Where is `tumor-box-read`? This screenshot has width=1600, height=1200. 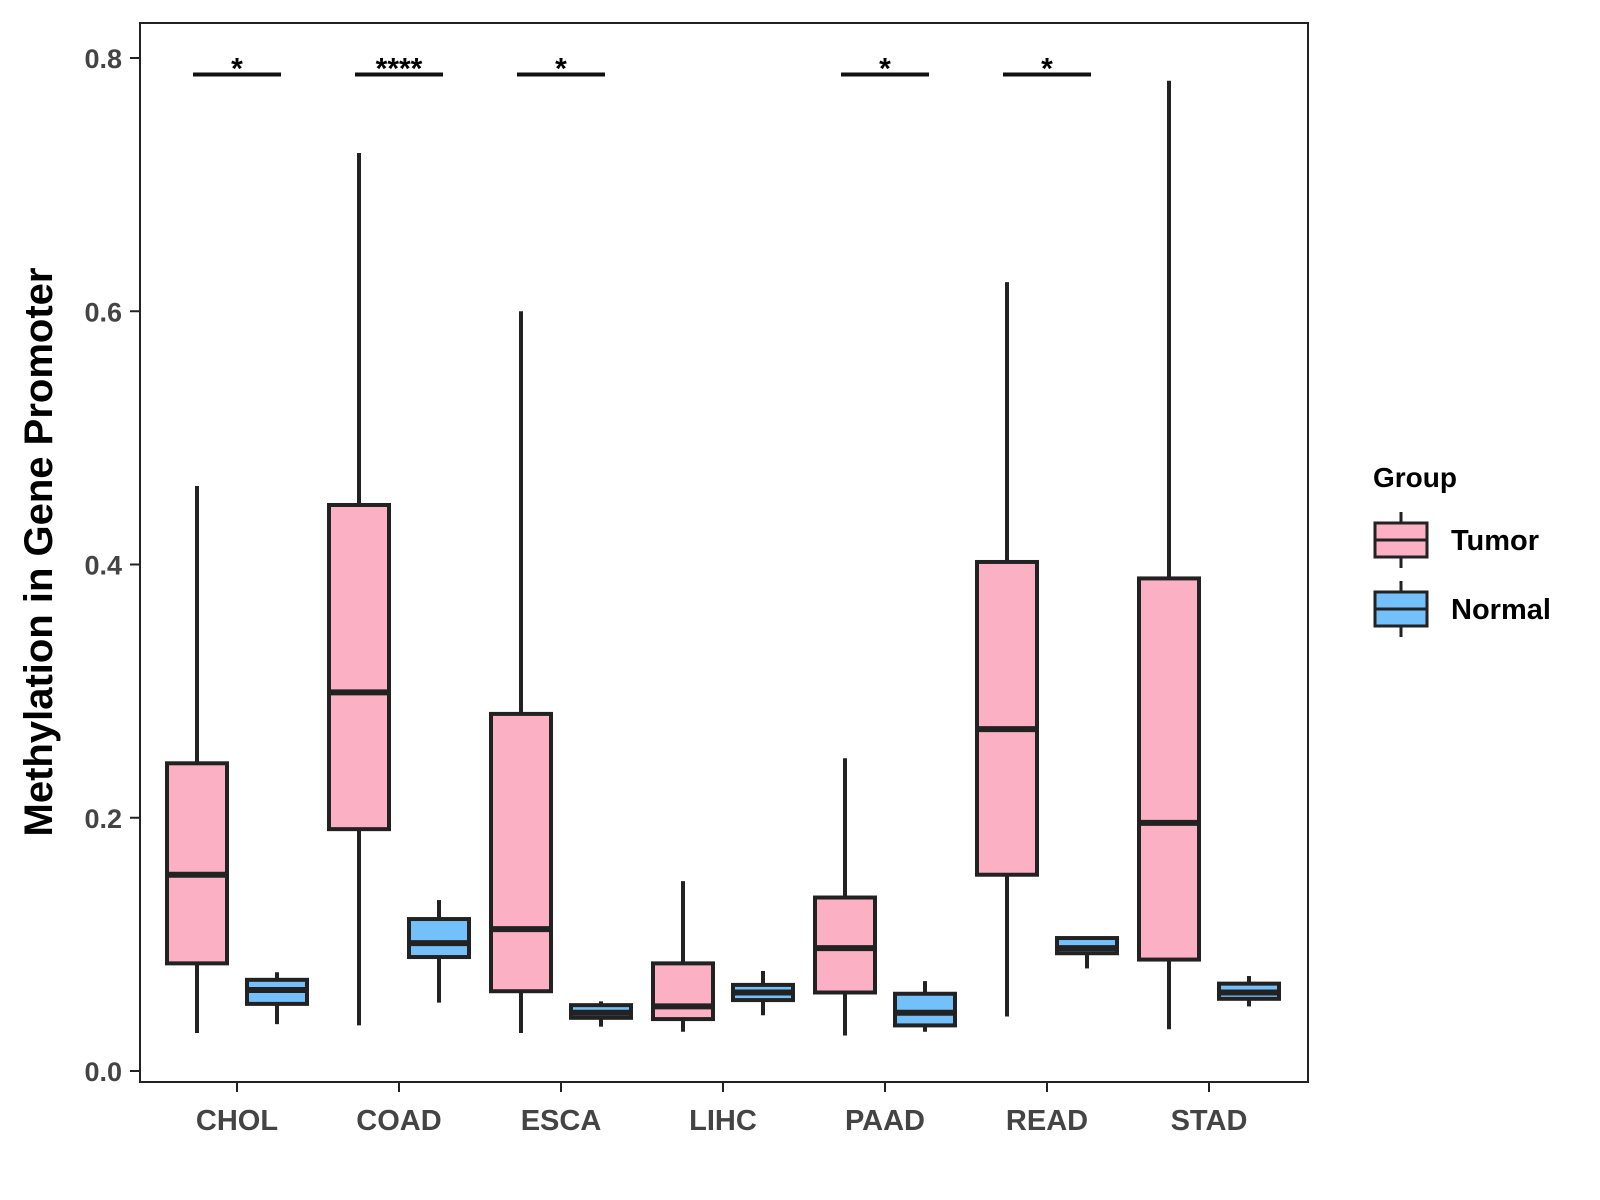
tumor-box-read is located at coordinates (1007, 649).